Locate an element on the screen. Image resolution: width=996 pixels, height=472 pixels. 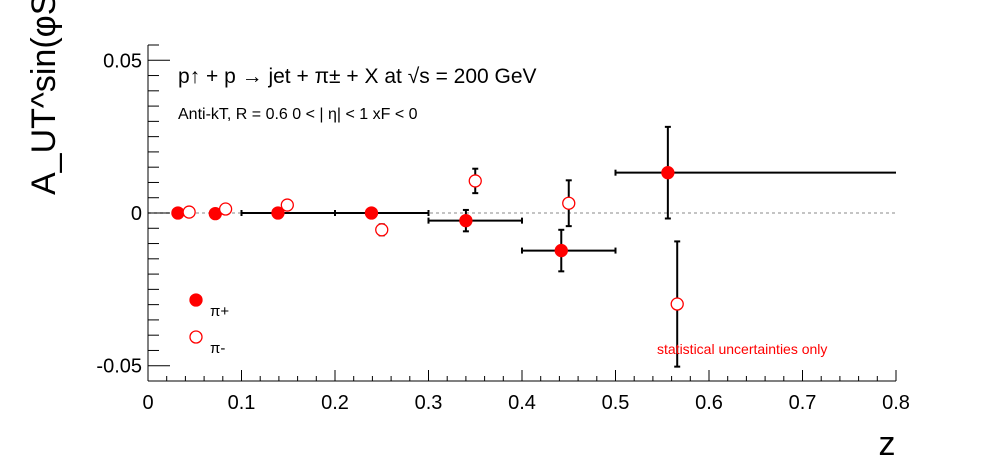
y-tick-label: 0 is located at coordinates (136, 214).